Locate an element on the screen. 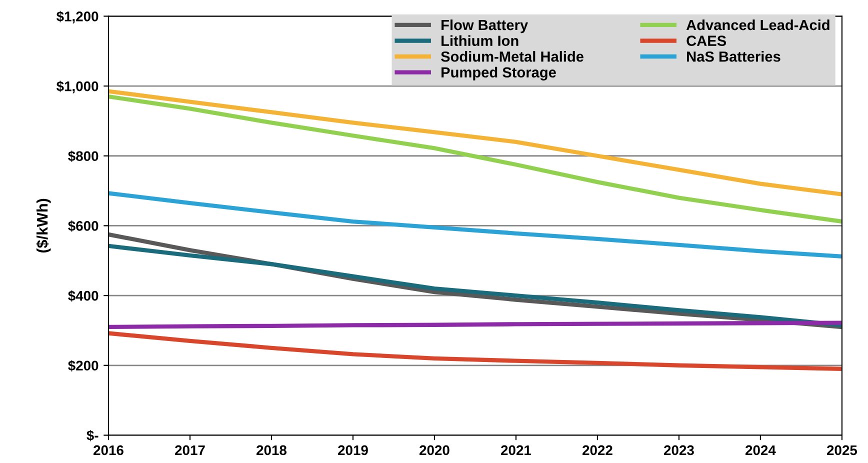 This screenshot has width=868, height=463. y-tick-label: $1,200 is located at coordinates (77, 17).